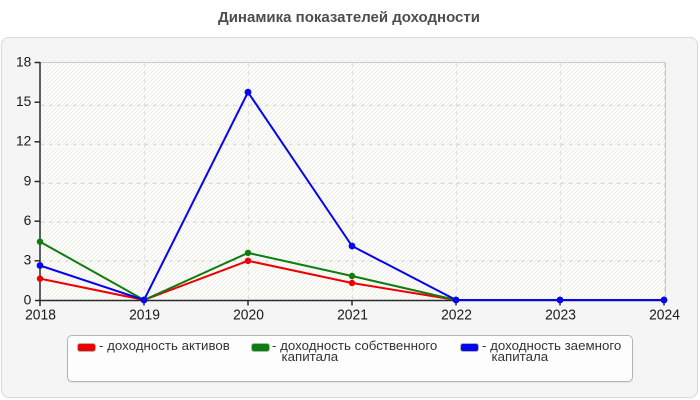 Image resolution: width=700 pixels, height=400 pixels. I want to click on svg-text: 2018, so click(40, 316).